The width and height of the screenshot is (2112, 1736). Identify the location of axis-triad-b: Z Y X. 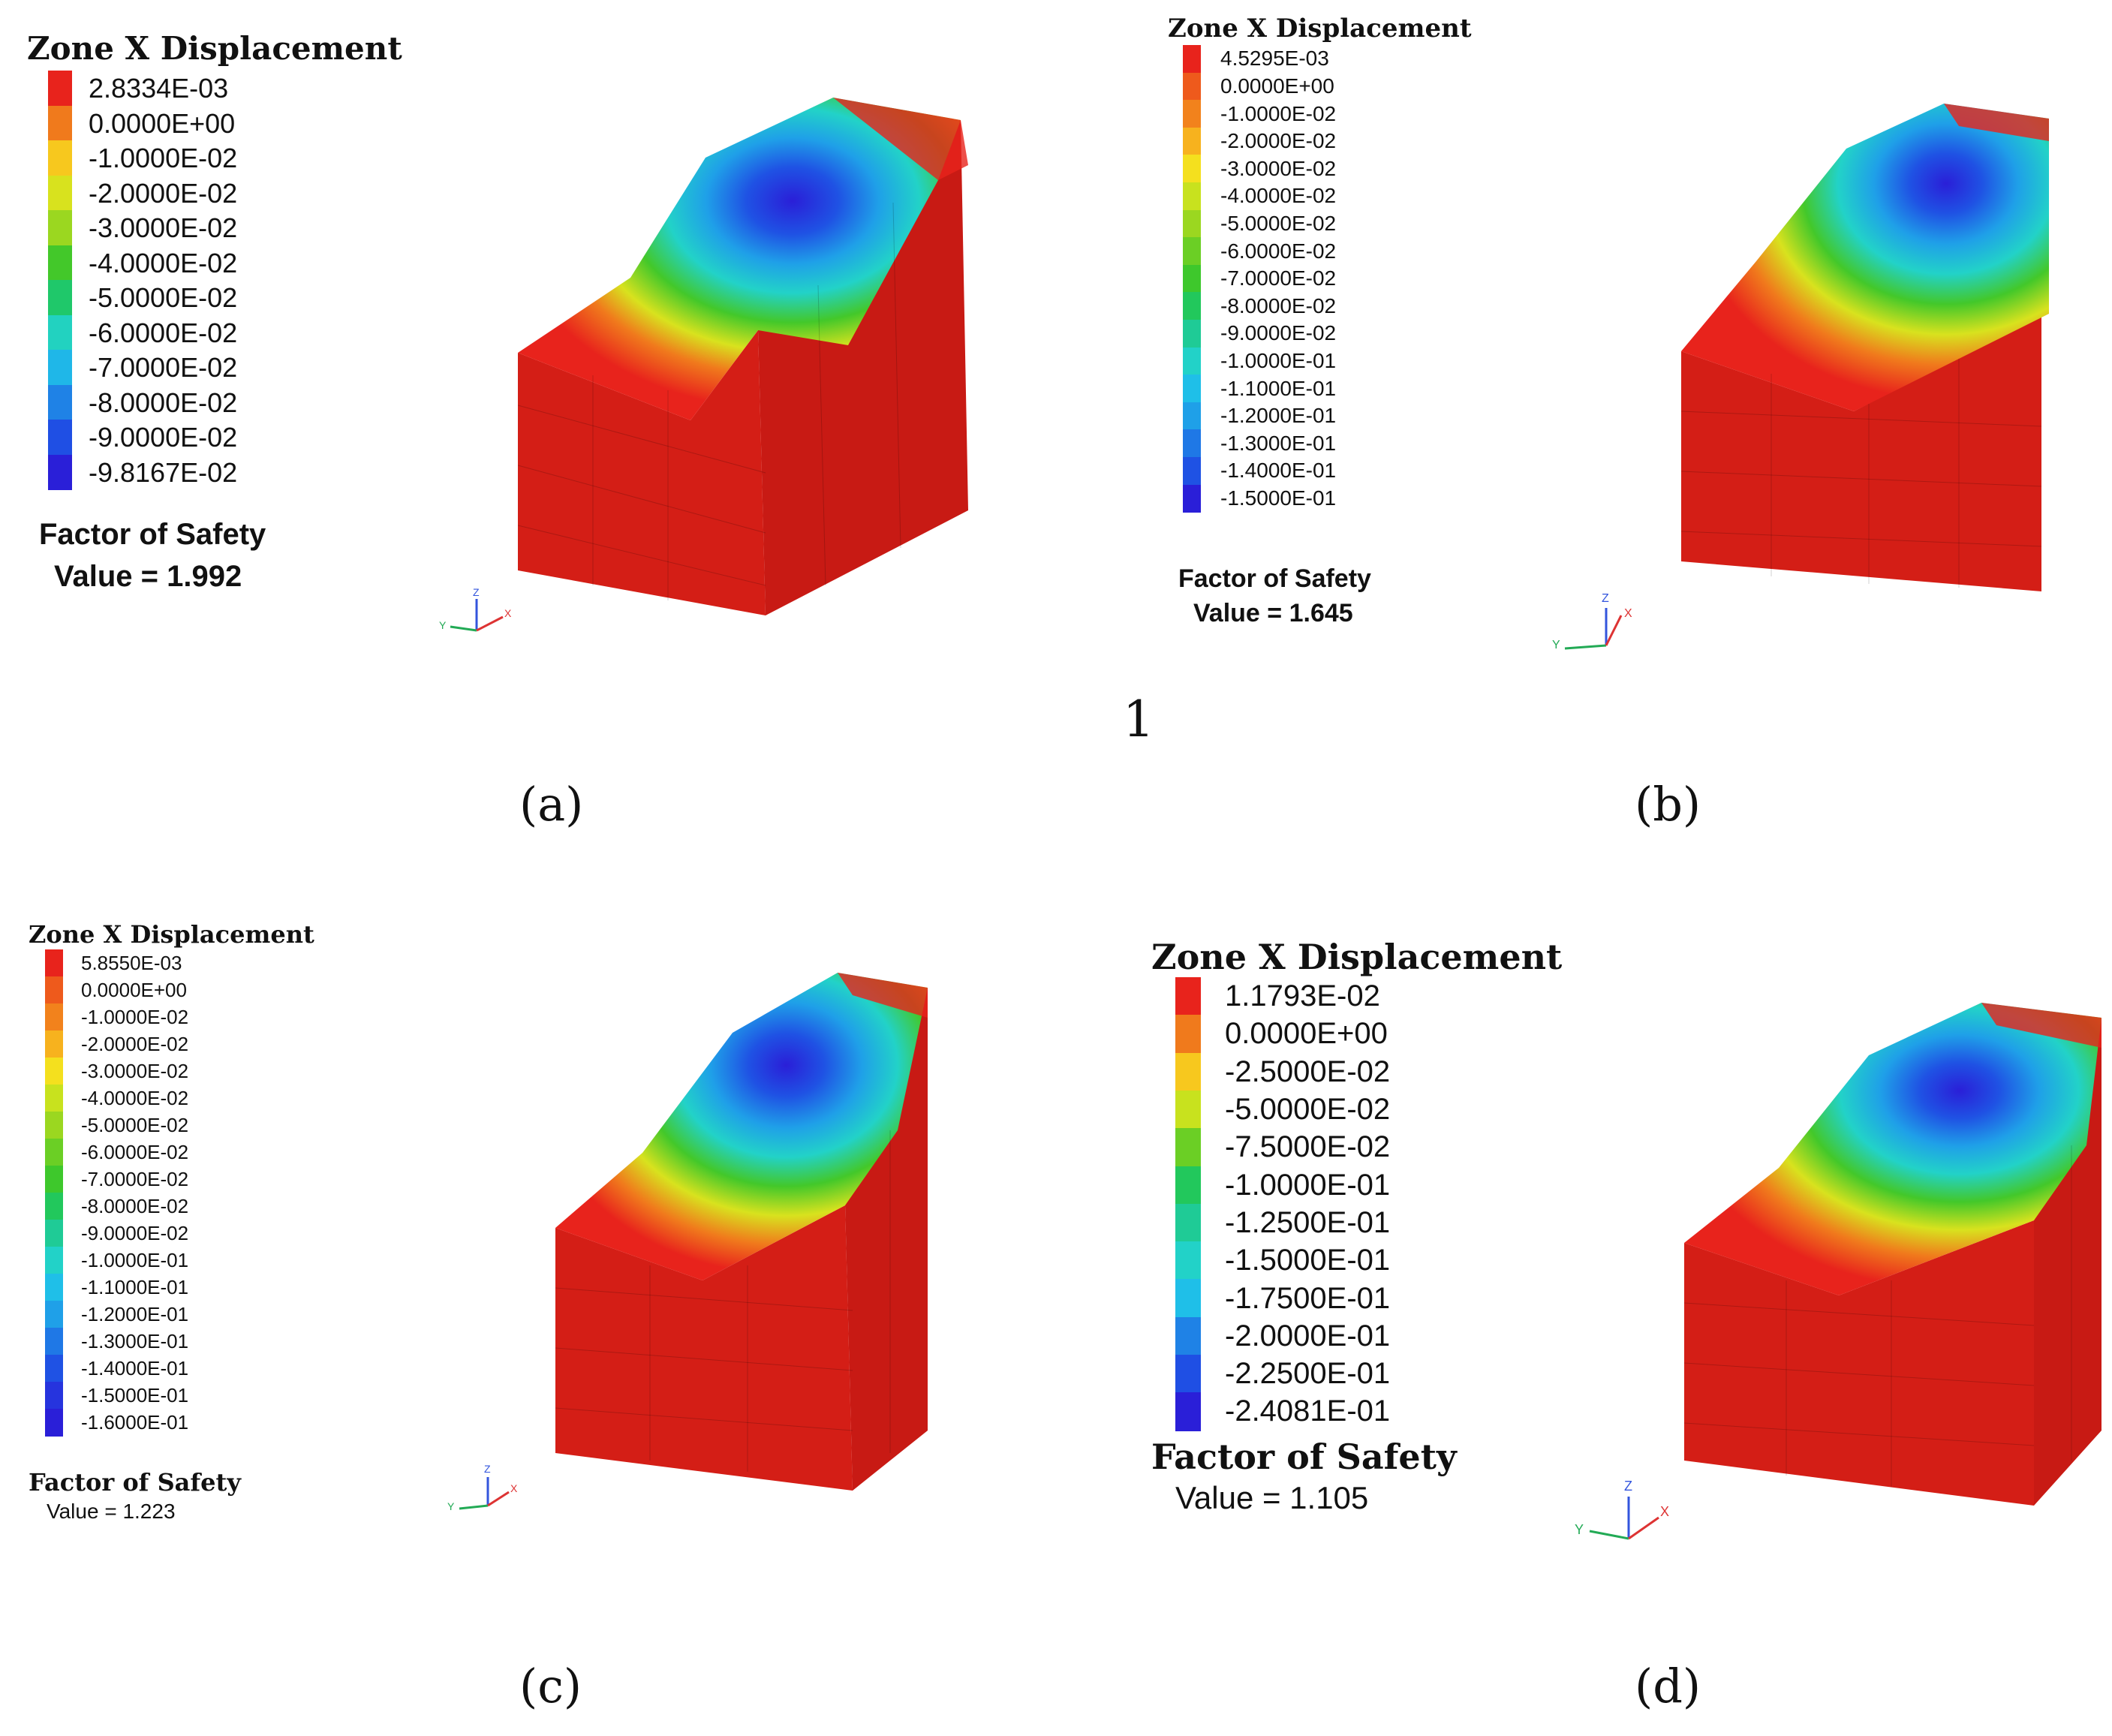
(1592, 621).